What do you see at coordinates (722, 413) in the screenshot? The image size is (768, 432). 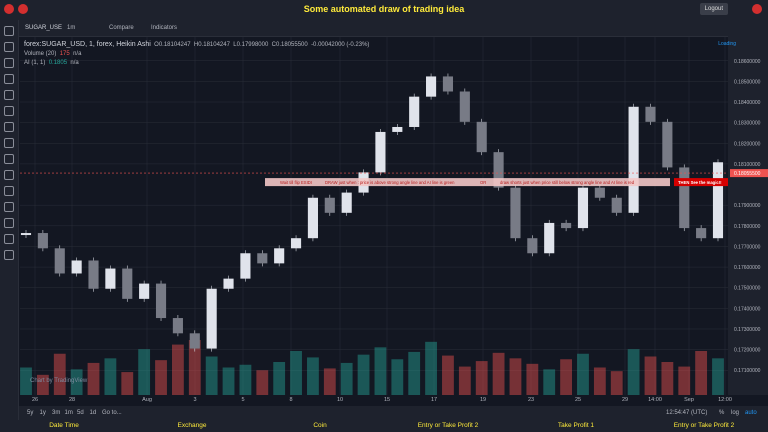 I see `percent: %` at bounding box center [722, 413].